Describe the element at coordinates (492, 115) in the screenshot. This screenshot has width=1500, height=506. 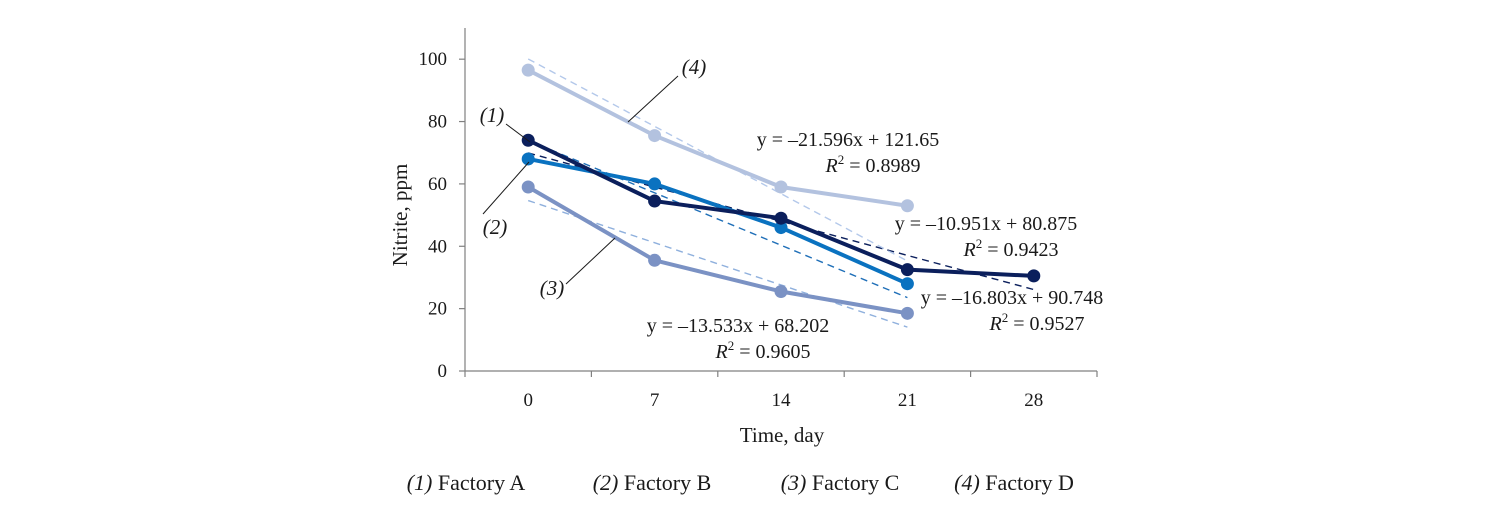
I see `callout-label-factory-1: (1)` at that location.